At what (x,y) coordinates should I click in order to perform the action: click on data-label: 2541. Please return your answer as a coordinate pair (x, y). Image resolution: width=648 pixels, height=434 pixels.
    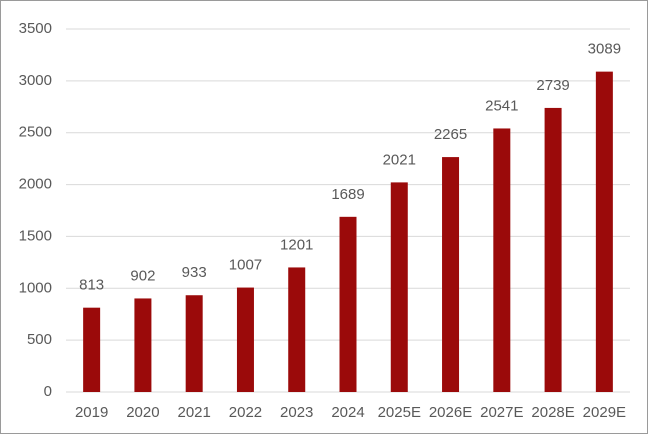
    Looking at the image, I should click on (501, 105).